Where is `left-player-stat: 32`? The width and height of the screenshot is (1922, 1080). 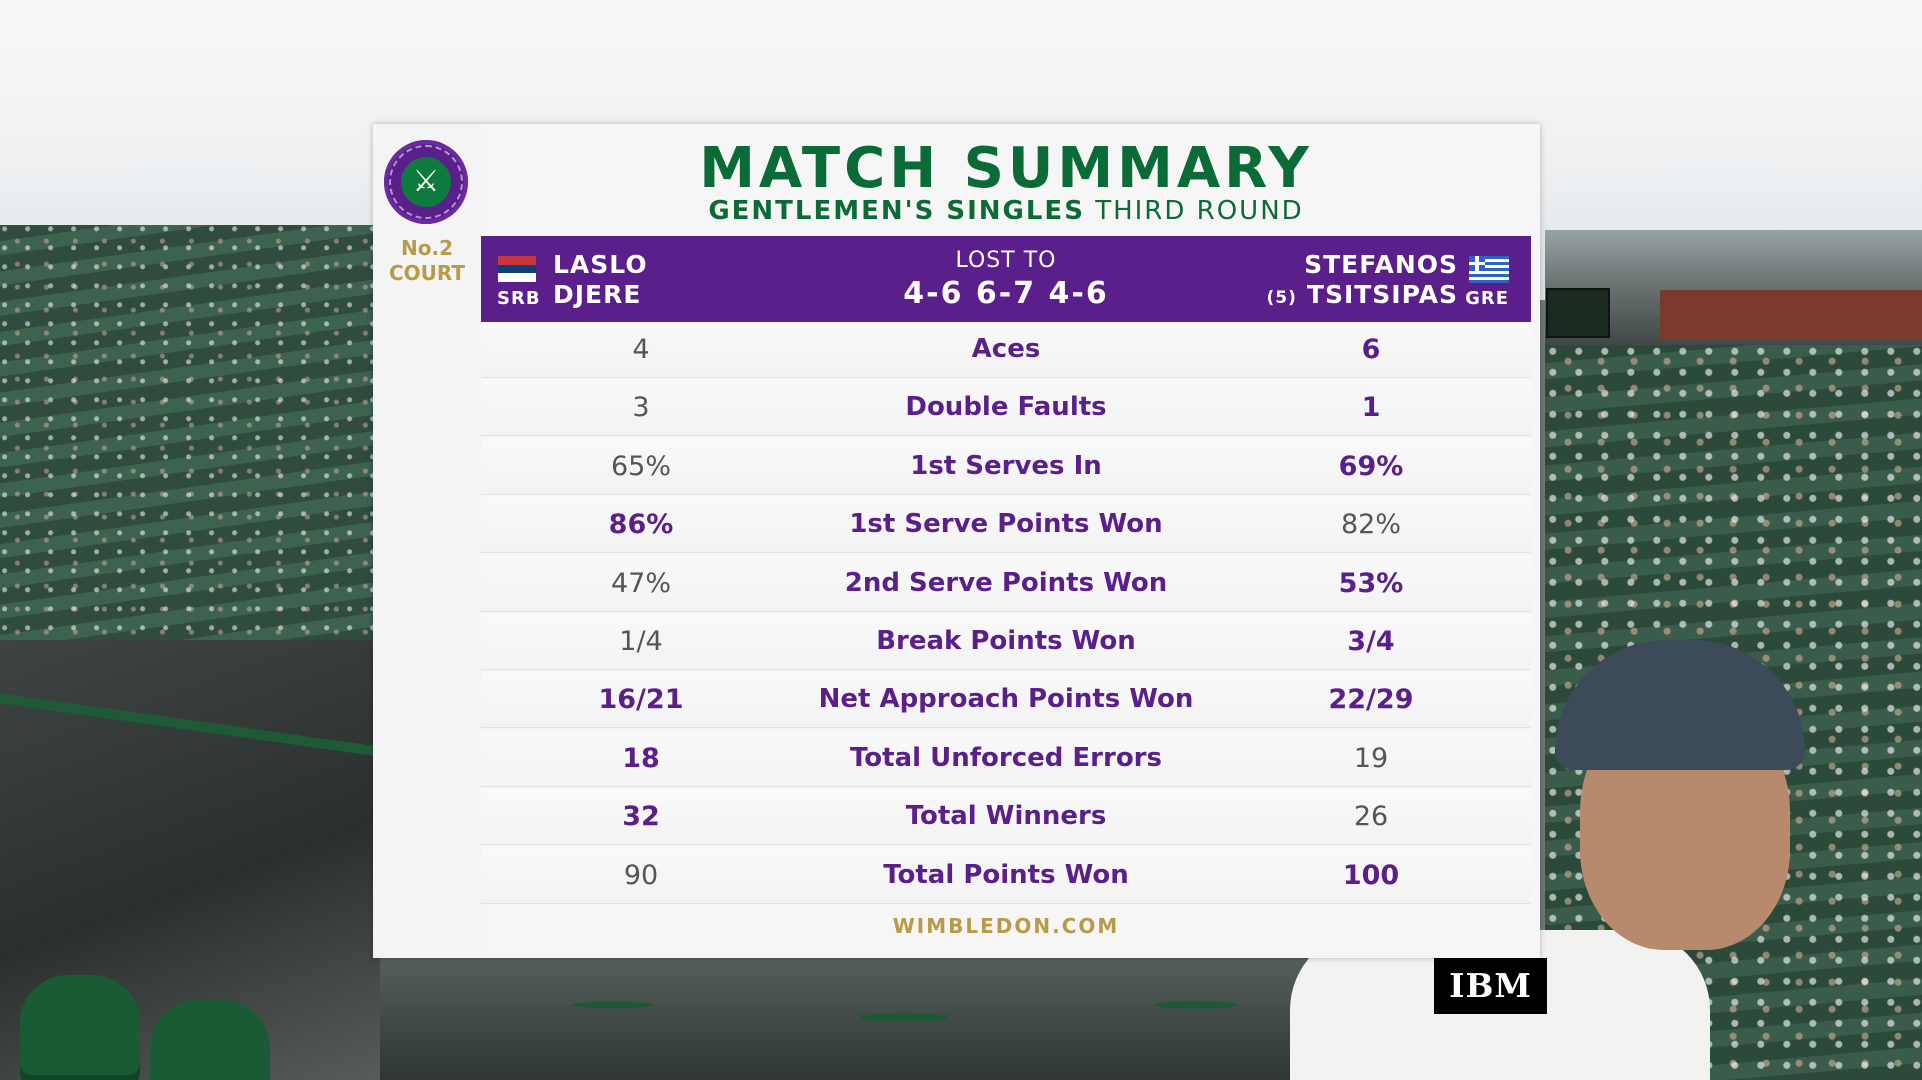
left-player-stat: 32 is located at coordinates (641, 817).